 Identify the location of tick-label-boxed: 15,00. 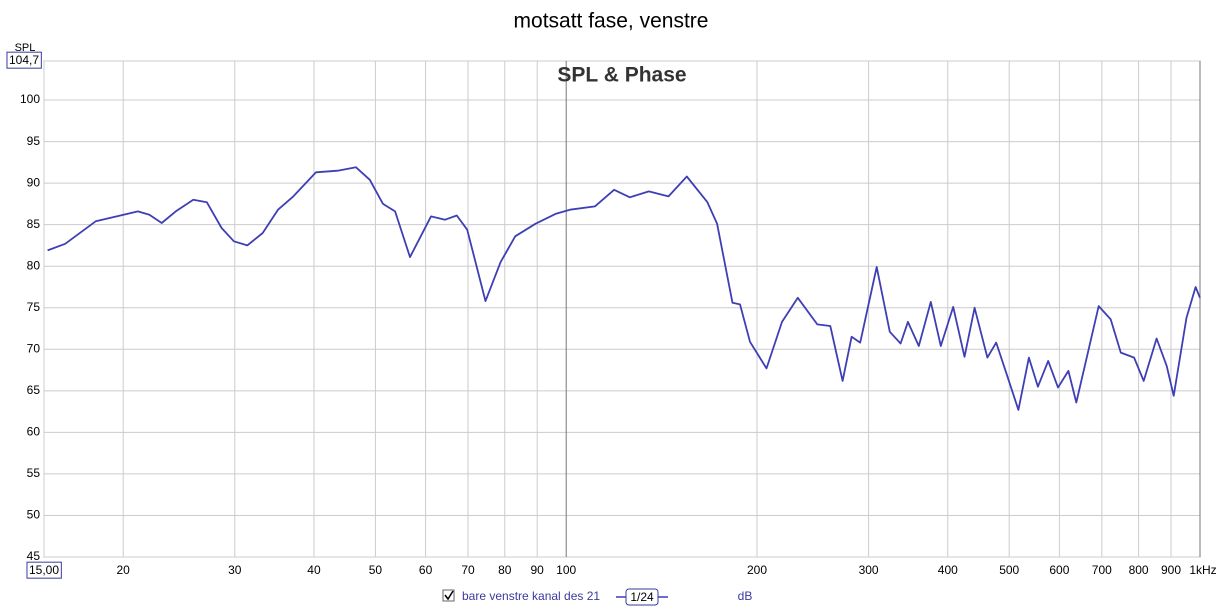
(44, 570).